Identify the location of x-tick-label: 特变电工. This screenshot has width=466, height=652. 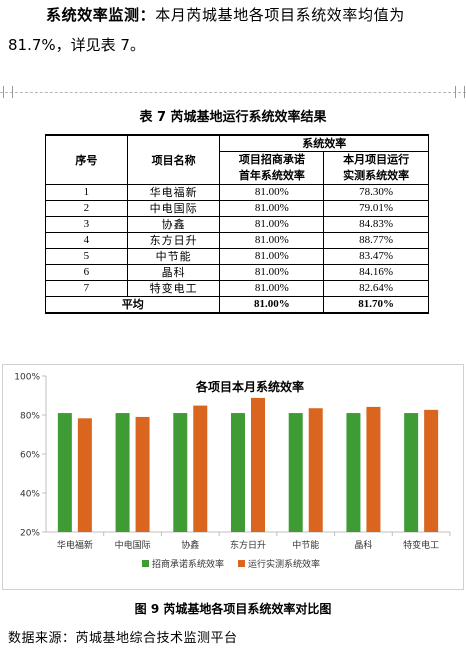
(421, 545).